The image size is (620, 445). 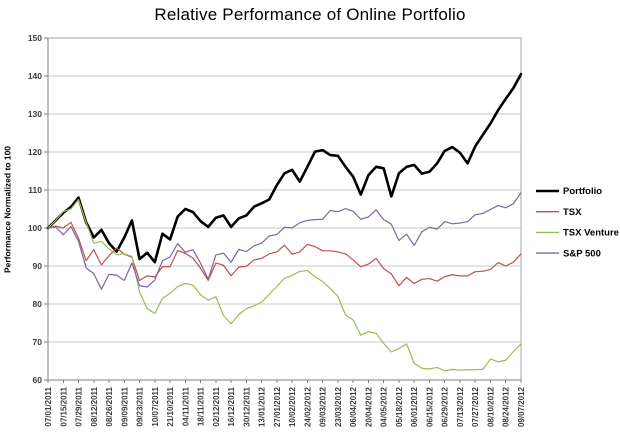 What do you see at coordinates (368, 406) in the screenshot?
I see `x-axis-tick-label: 20/04/2012` at bounding box center [368, 406].